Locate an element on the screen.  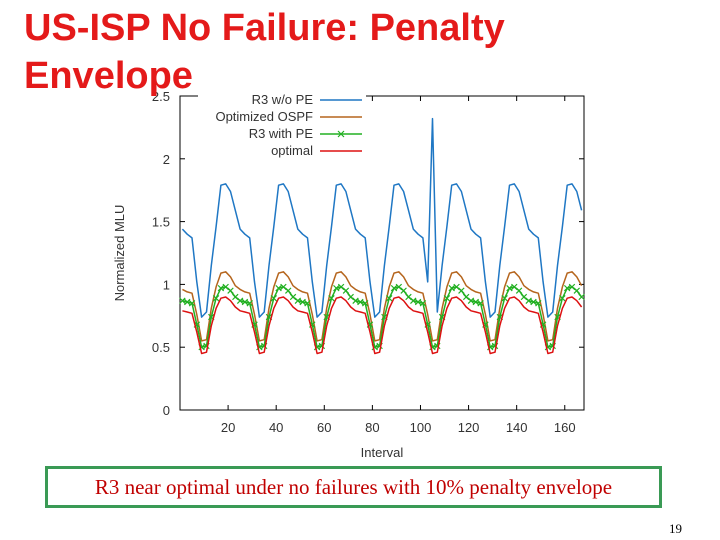
legend-bg-optimized-ospf is located at coordinates (282, 117).